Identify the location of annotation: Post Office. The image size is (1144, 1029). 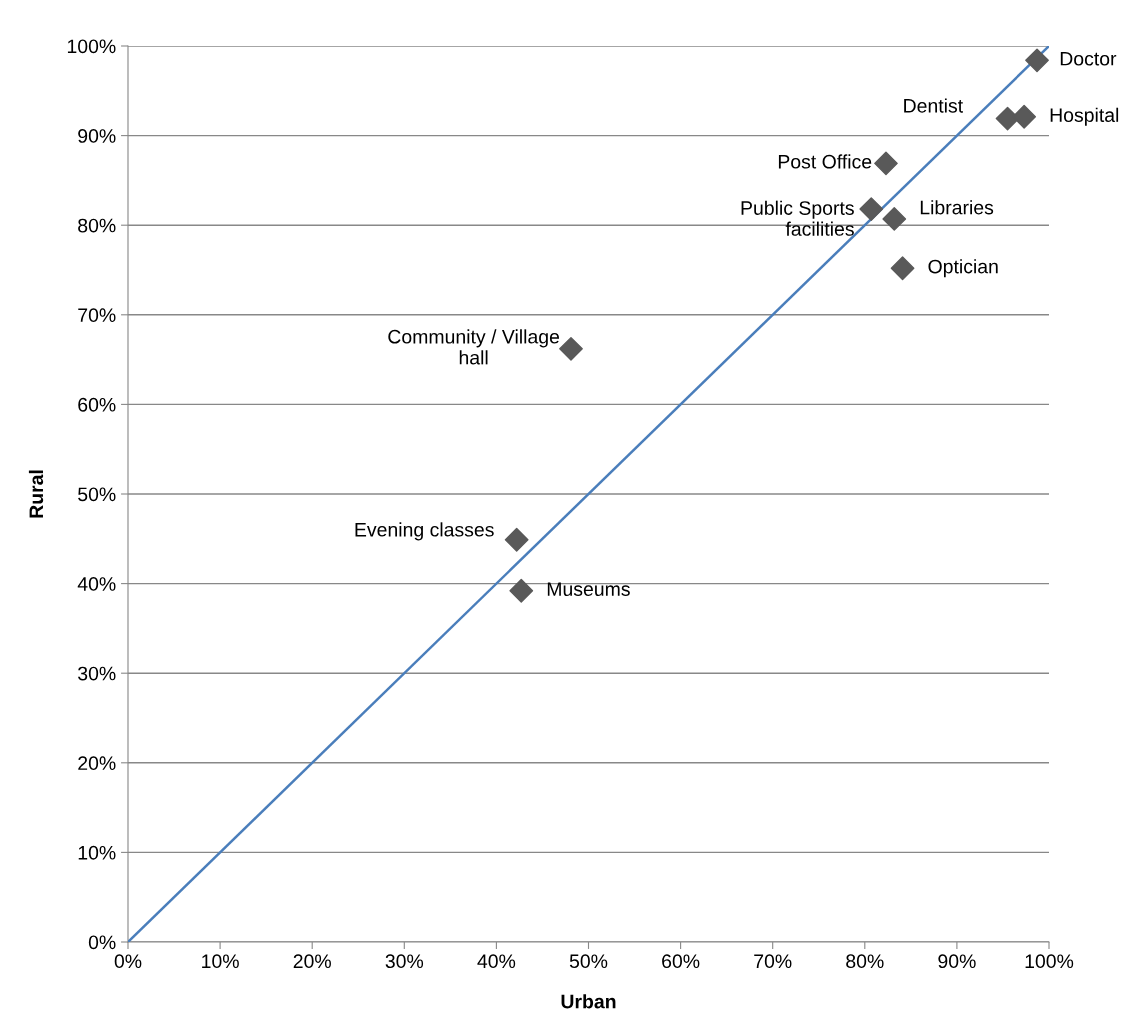
(825, 161).